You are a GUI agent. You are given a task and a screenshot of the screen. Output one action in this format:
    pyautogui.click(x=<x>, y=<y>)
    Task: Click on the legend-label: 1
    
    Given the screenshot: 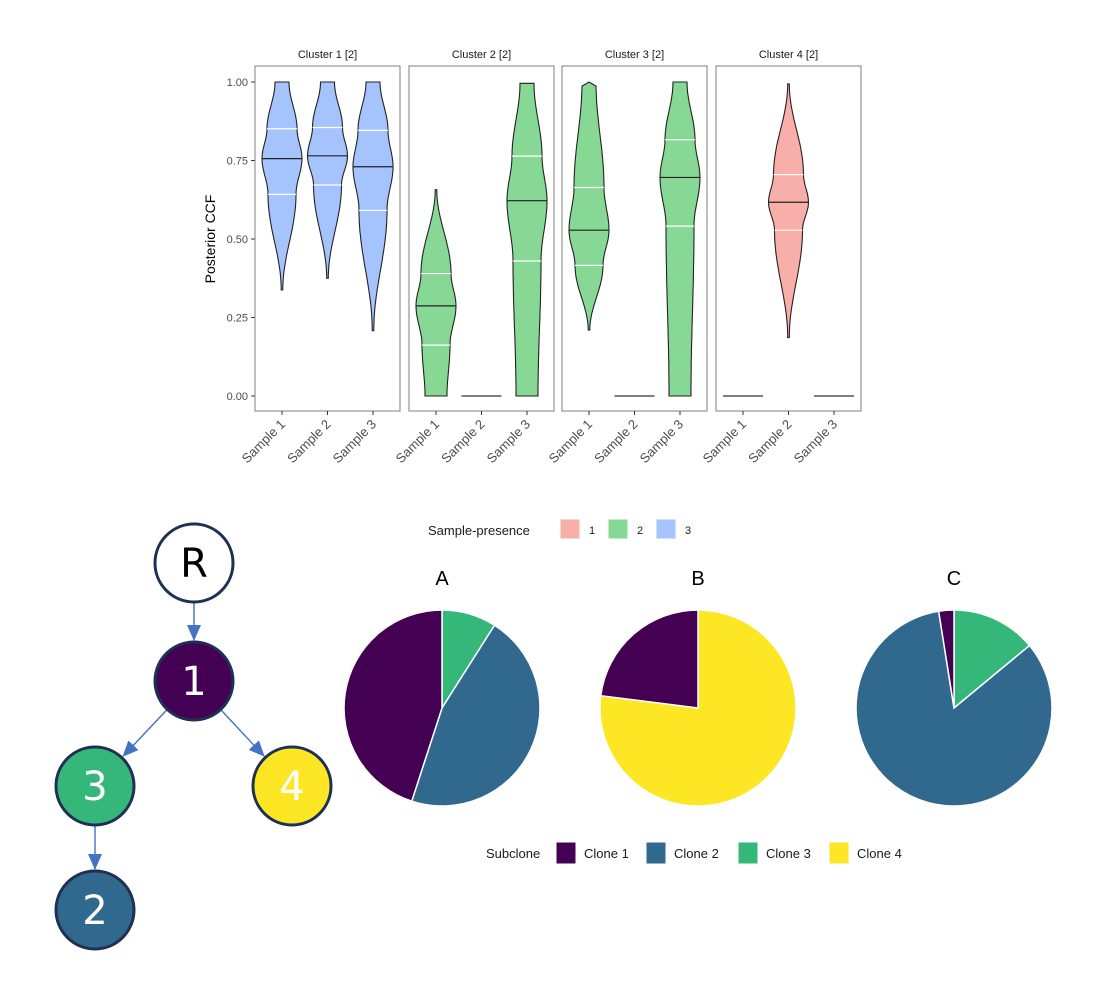 What is the action you would take?
    pyautogui.click(x=592, y=531)
    